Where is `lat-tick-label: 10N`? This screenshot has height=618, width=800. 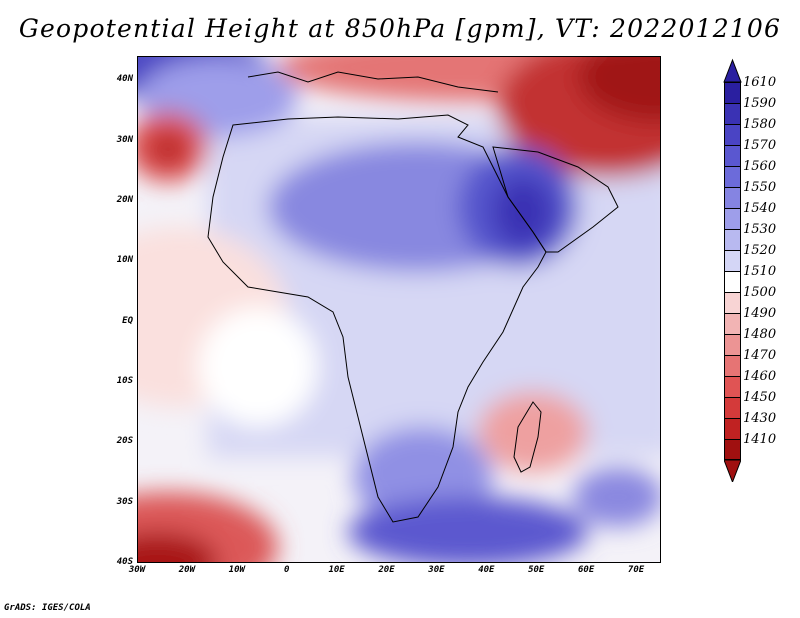 lat-tick-label: 10N is located at coordinates (124, 260).